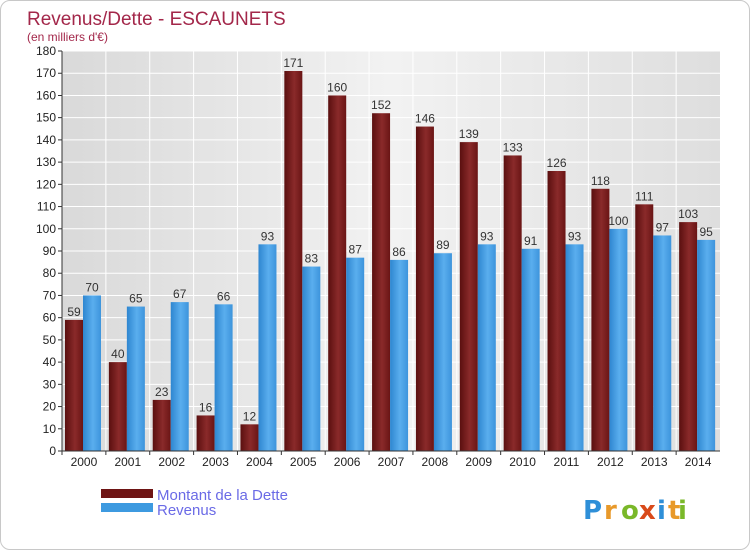 Image resolution: width=750 pixels, height=550 pixels. Describe the element at coordinates (682, 511) in the screenshot. I see `logo-letter-6: i` at that location.